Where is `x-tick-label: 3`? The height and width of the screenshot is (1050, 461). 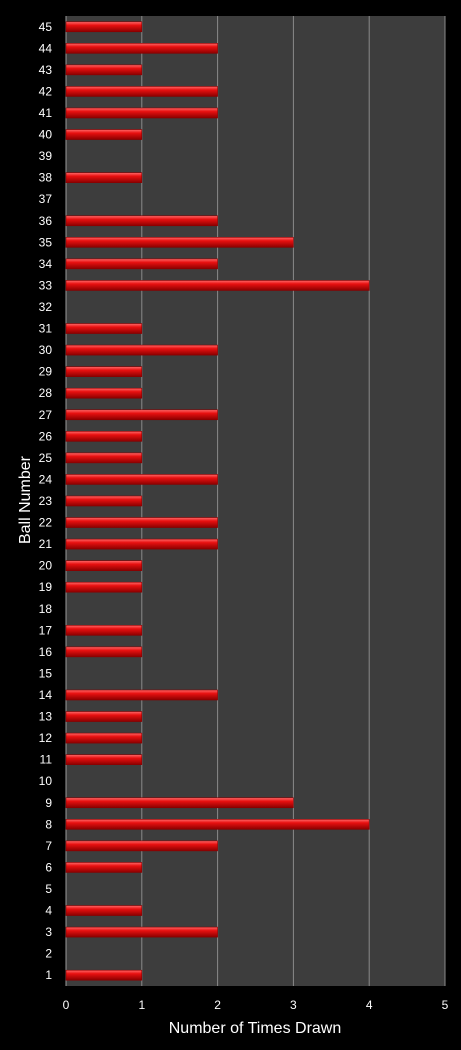 x-tick-label: 3 is located at coordinates (293, 1005).